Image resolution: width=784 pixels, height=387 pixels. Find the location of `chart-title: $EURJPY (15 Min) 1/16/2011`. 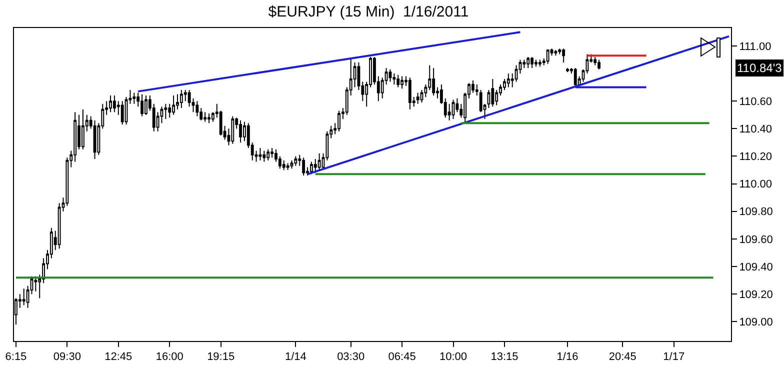

chart-title: $EURJPY (15 Min) 1/16/2011 is located at coordinates (368, 11).